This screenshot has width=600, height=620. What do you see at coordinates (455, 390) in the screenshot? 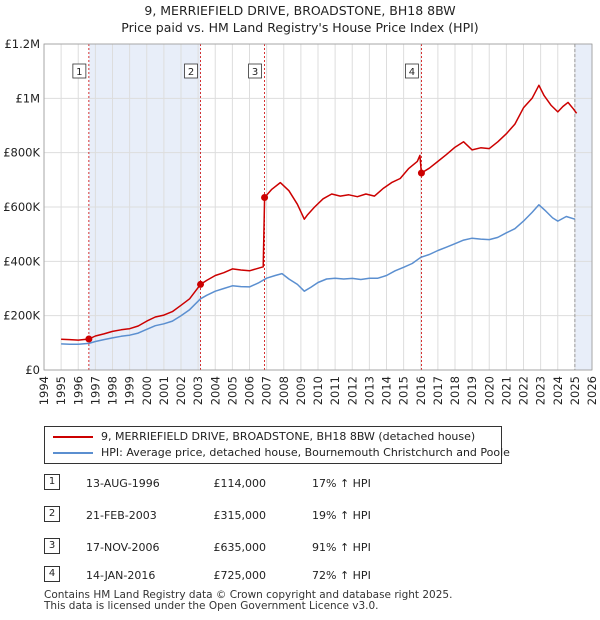
I see `x-tick-label: 2018` at bounding box center [455, 390].